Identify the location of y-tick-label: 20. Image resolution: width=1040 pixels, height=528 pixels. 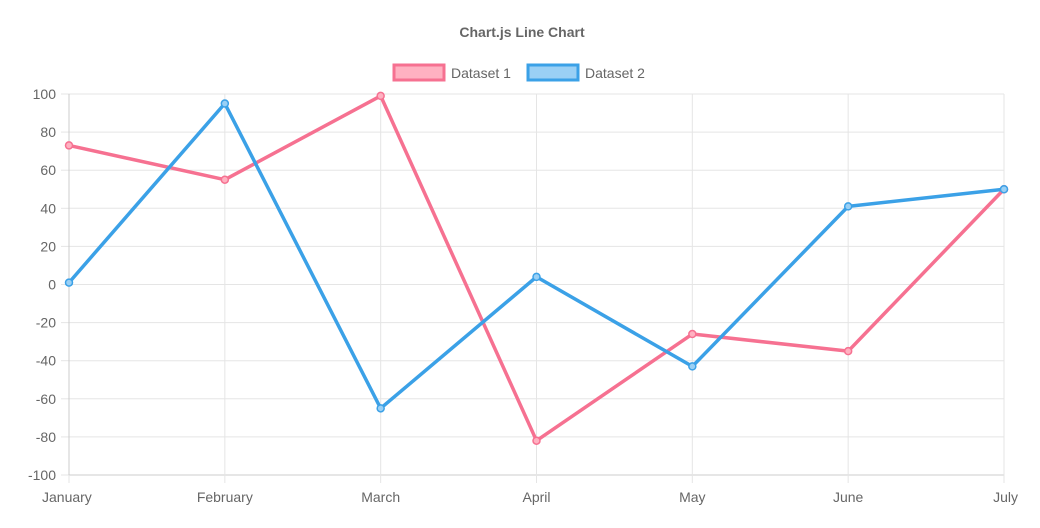
(48, 246).